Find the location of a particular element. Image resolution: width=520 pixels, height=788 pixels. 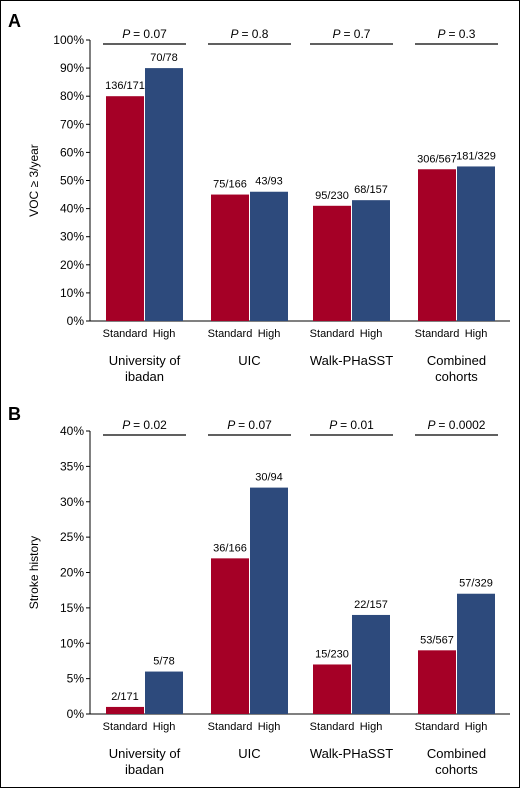

y-tick-label: 25% is located at coordinates (72, 537).